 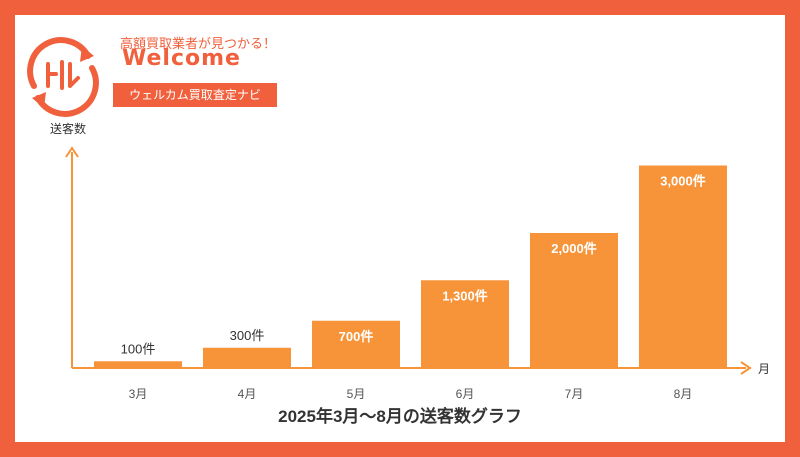 I want to click on logo, so click(x=63, y=79).